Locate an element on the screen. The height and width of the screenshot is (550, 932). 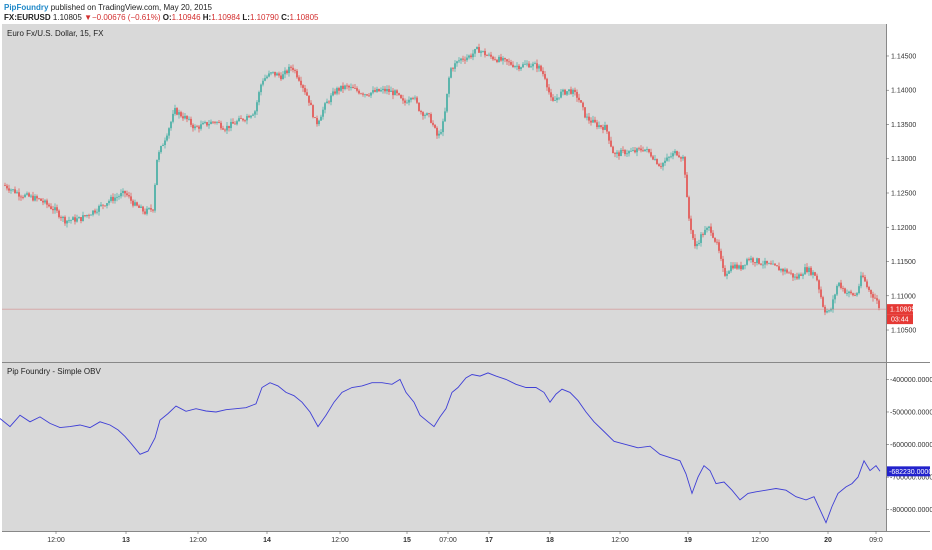
price-tick-label: 1.11500 is located at coordinates (903, 262).